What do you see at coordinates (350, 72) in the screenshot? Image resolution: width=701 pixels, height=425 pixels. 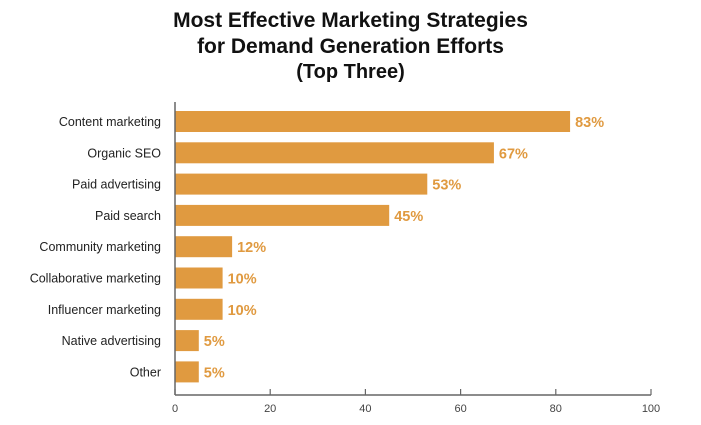 I see `chart-subtitle: (Top Three)` at bounding box center [350, 72].